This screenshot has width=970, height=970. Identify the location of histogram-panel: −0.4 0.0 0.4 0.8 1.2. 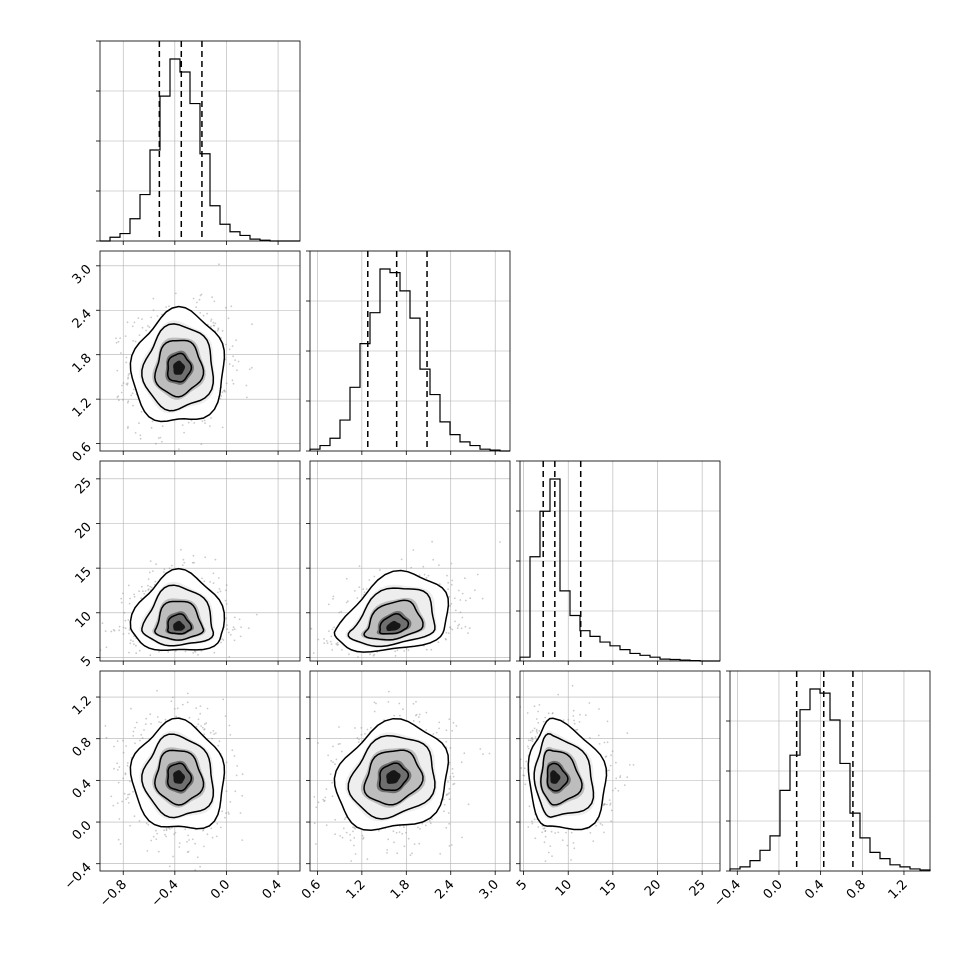
(821, 790).